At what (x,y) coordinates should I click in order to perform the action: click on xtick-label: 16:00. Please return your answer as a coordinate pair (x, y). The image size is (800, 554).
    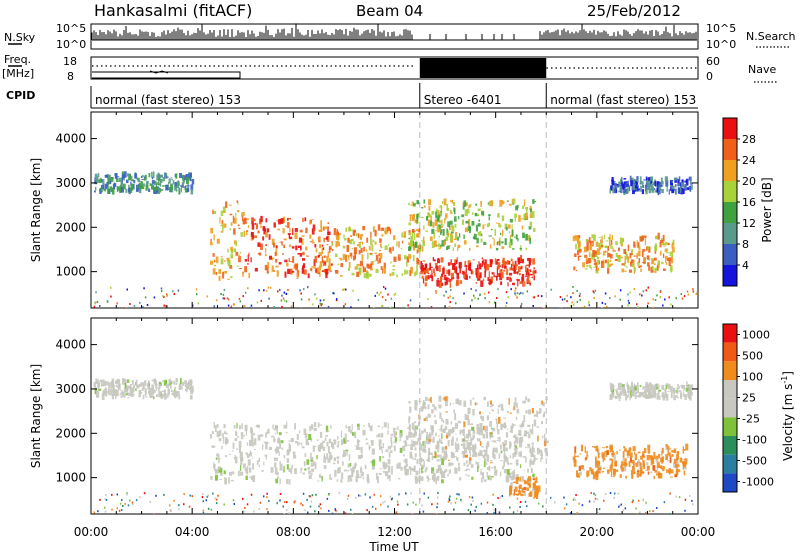
    Looking at the image, I should click on (495, 532).